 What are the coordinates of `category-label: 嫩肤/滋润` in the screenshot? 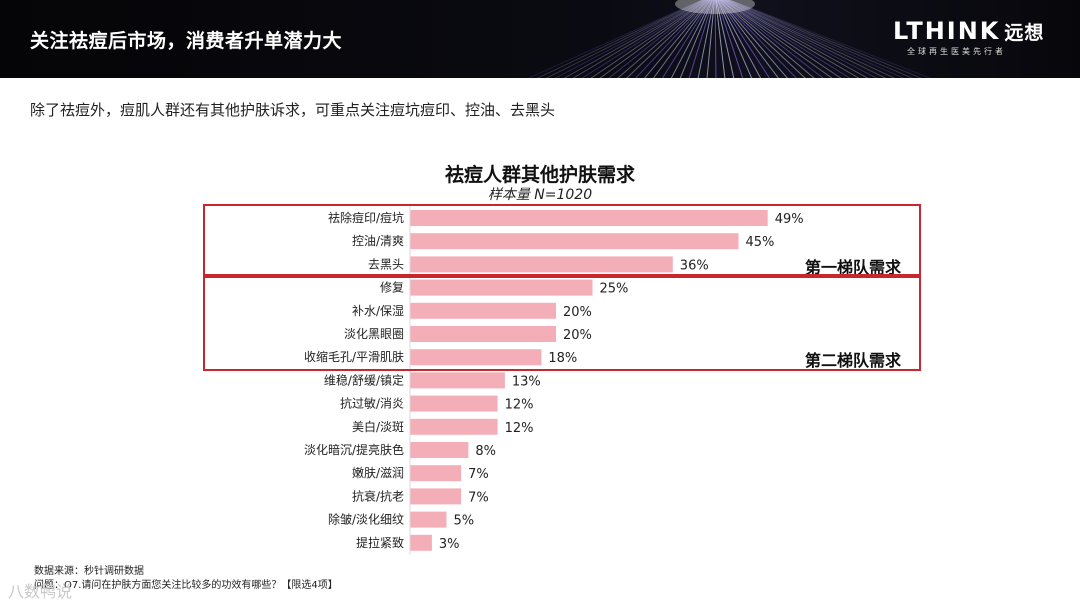 It's located at (378, 472).